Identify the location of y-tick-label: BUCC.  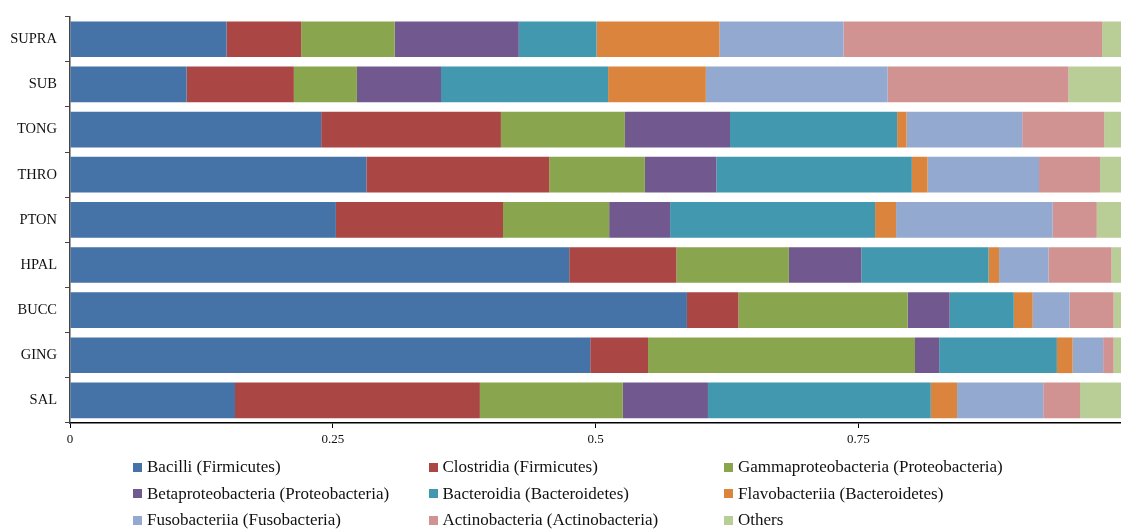
(37, 308).